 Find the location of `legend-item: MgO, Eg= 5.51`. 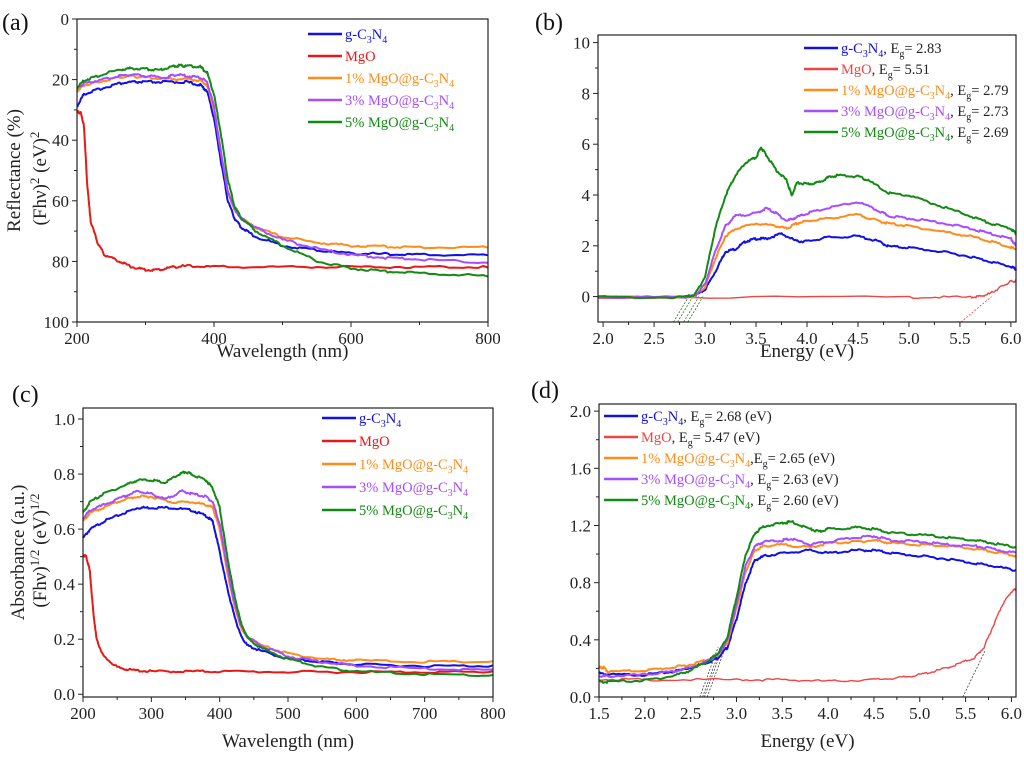

legend-item: MgO, Eg= 5.51 is located at coordinates (867, 71).